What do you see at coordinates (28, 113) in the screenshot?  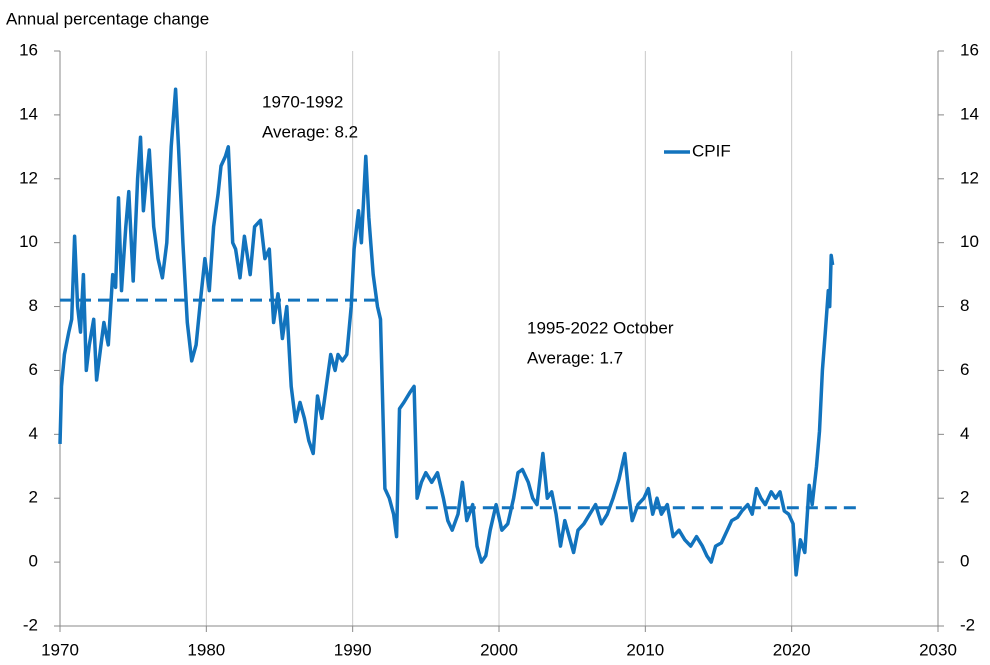 I see `y-tick-label: 14` at bounding box center [28, 113].